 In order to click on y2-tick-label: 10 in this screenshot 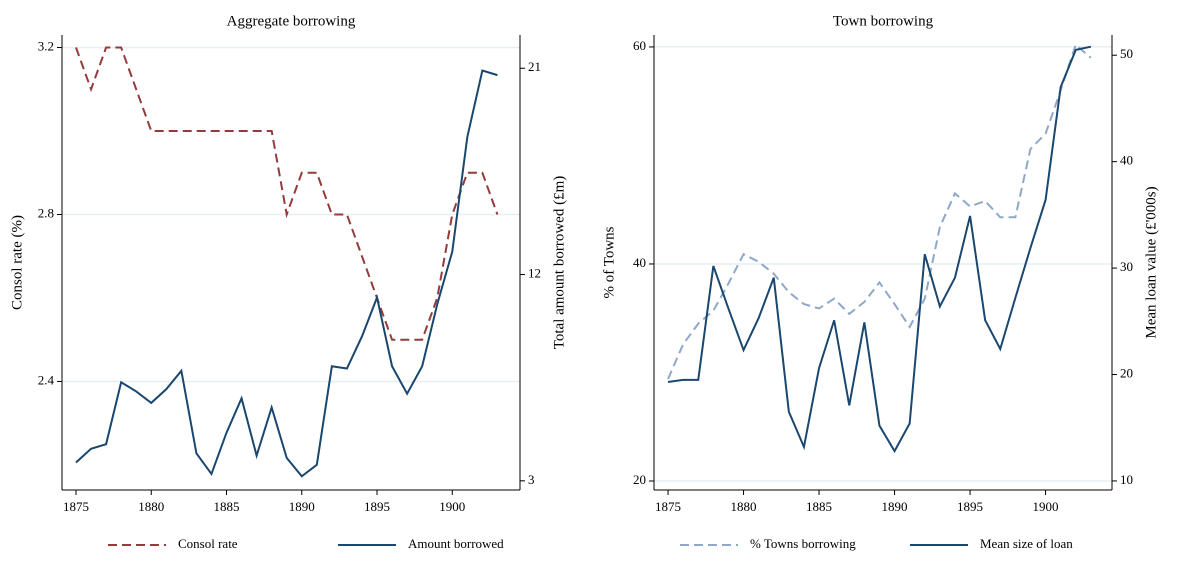, I will do `click(1126, 479)`.